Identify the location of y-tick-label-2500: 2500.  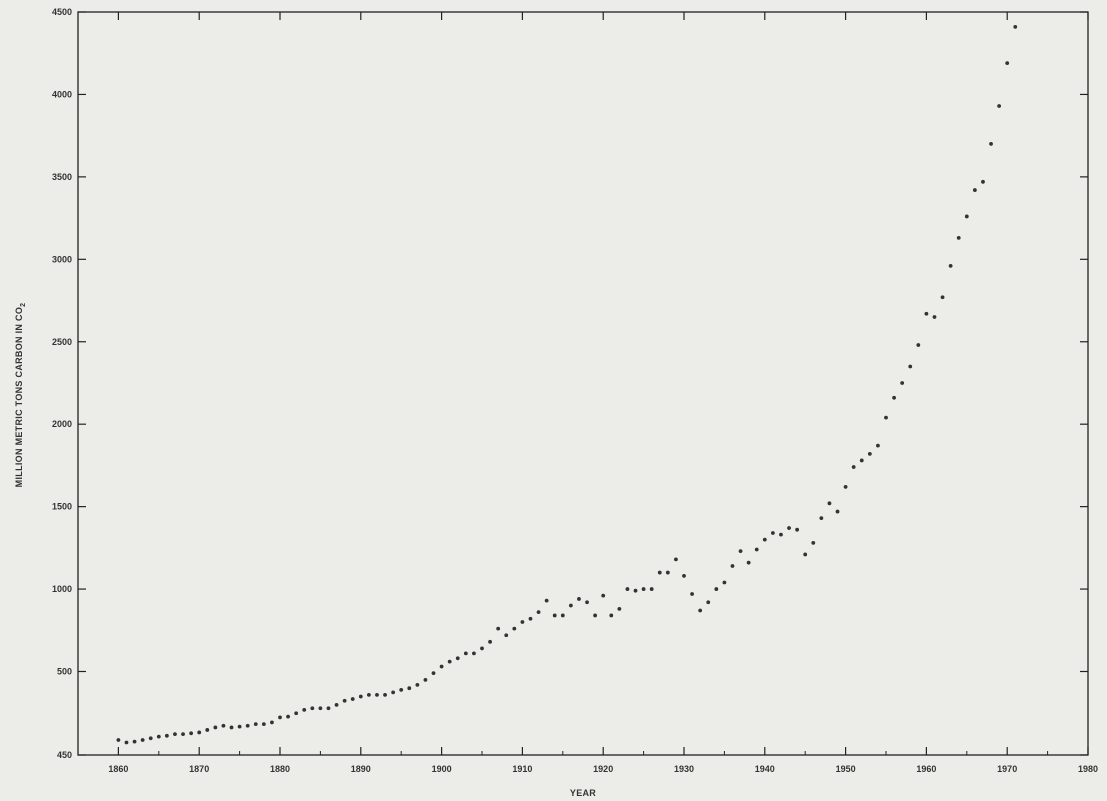
(62, 342).